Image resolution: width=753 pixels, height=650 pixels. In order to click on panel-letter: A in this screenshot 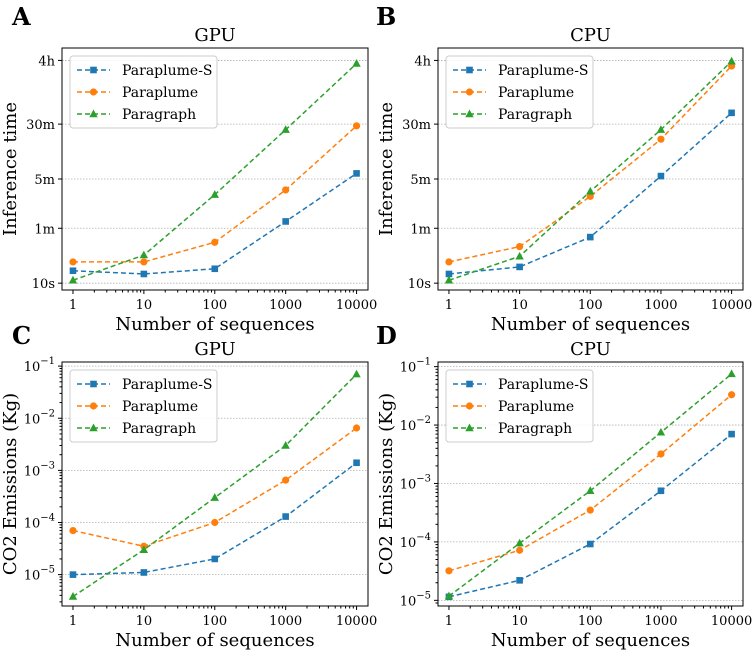, I will do `click(21, 16)`.